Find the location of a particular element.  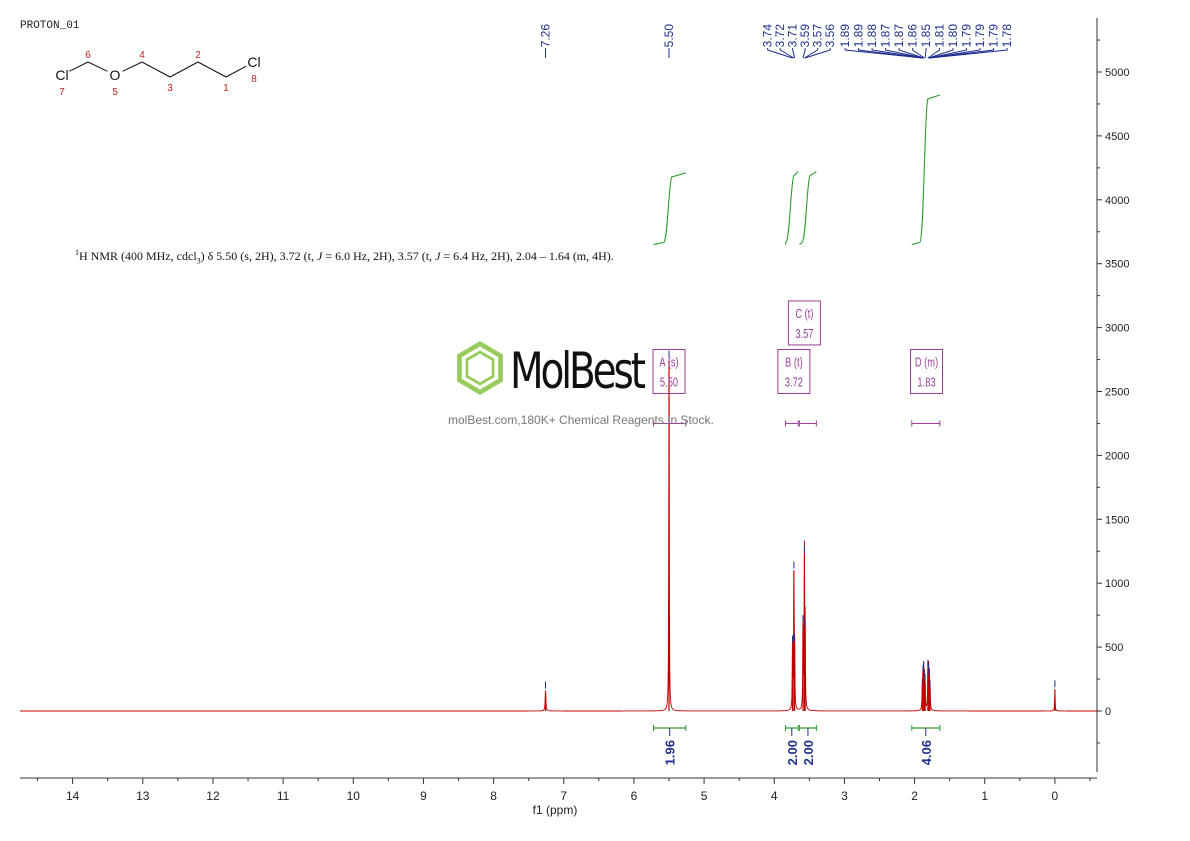

y-tick-label: 3500 is located at coordinates (1117, 265).